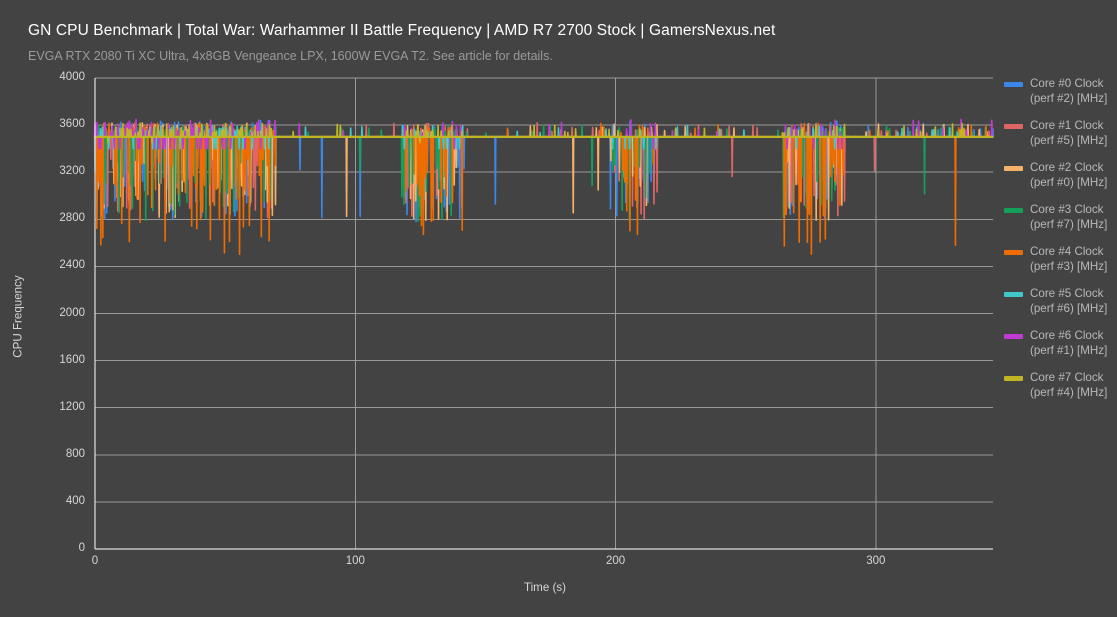  What do you see at coordinates (72, 218) in the screenshot?
I see `y-axis-tick-label: 2800` at bounding box center [72, 218].